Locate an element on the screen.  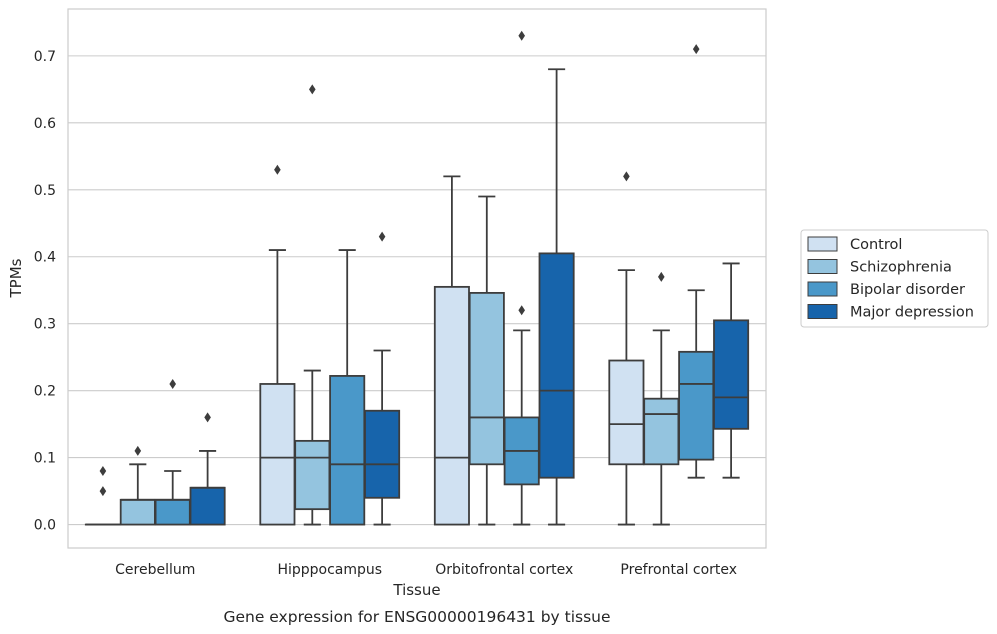
y-tick-label: 0.5 is located at coordinates (45, 191).